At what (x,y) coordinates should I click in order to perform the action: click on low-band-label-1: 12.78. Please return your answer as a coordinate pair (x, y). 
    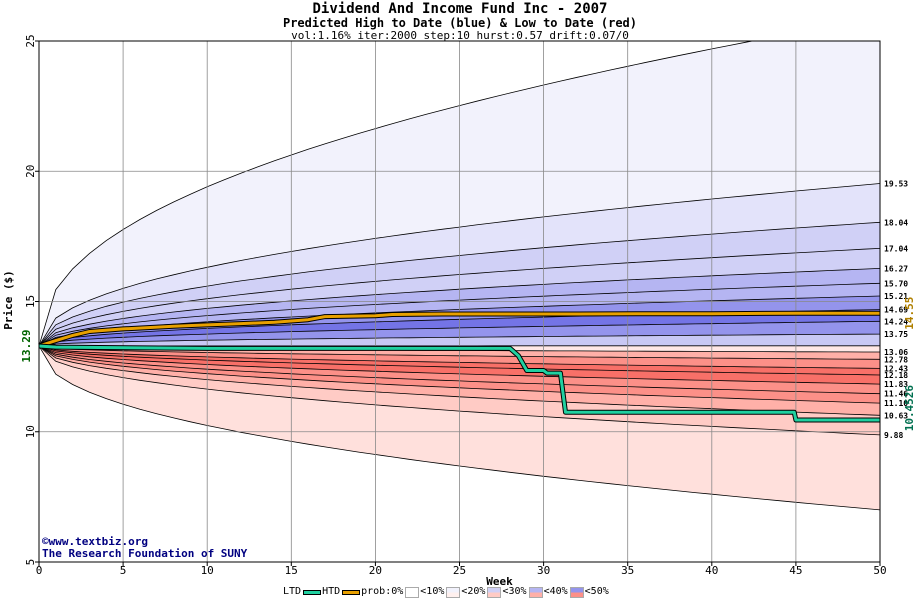
    Looking at the image, I should click on (896, 359).